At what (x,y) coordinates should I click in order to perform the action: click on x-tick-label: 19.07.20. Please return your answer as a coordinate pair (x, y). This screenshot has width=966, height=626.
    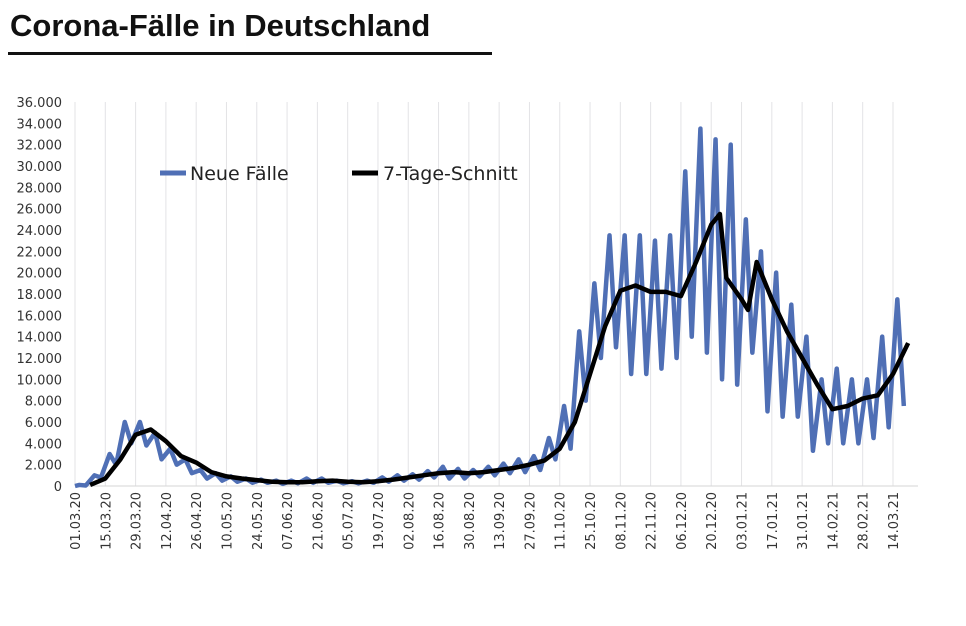
    Looking at the image, I should click on (379, 521).